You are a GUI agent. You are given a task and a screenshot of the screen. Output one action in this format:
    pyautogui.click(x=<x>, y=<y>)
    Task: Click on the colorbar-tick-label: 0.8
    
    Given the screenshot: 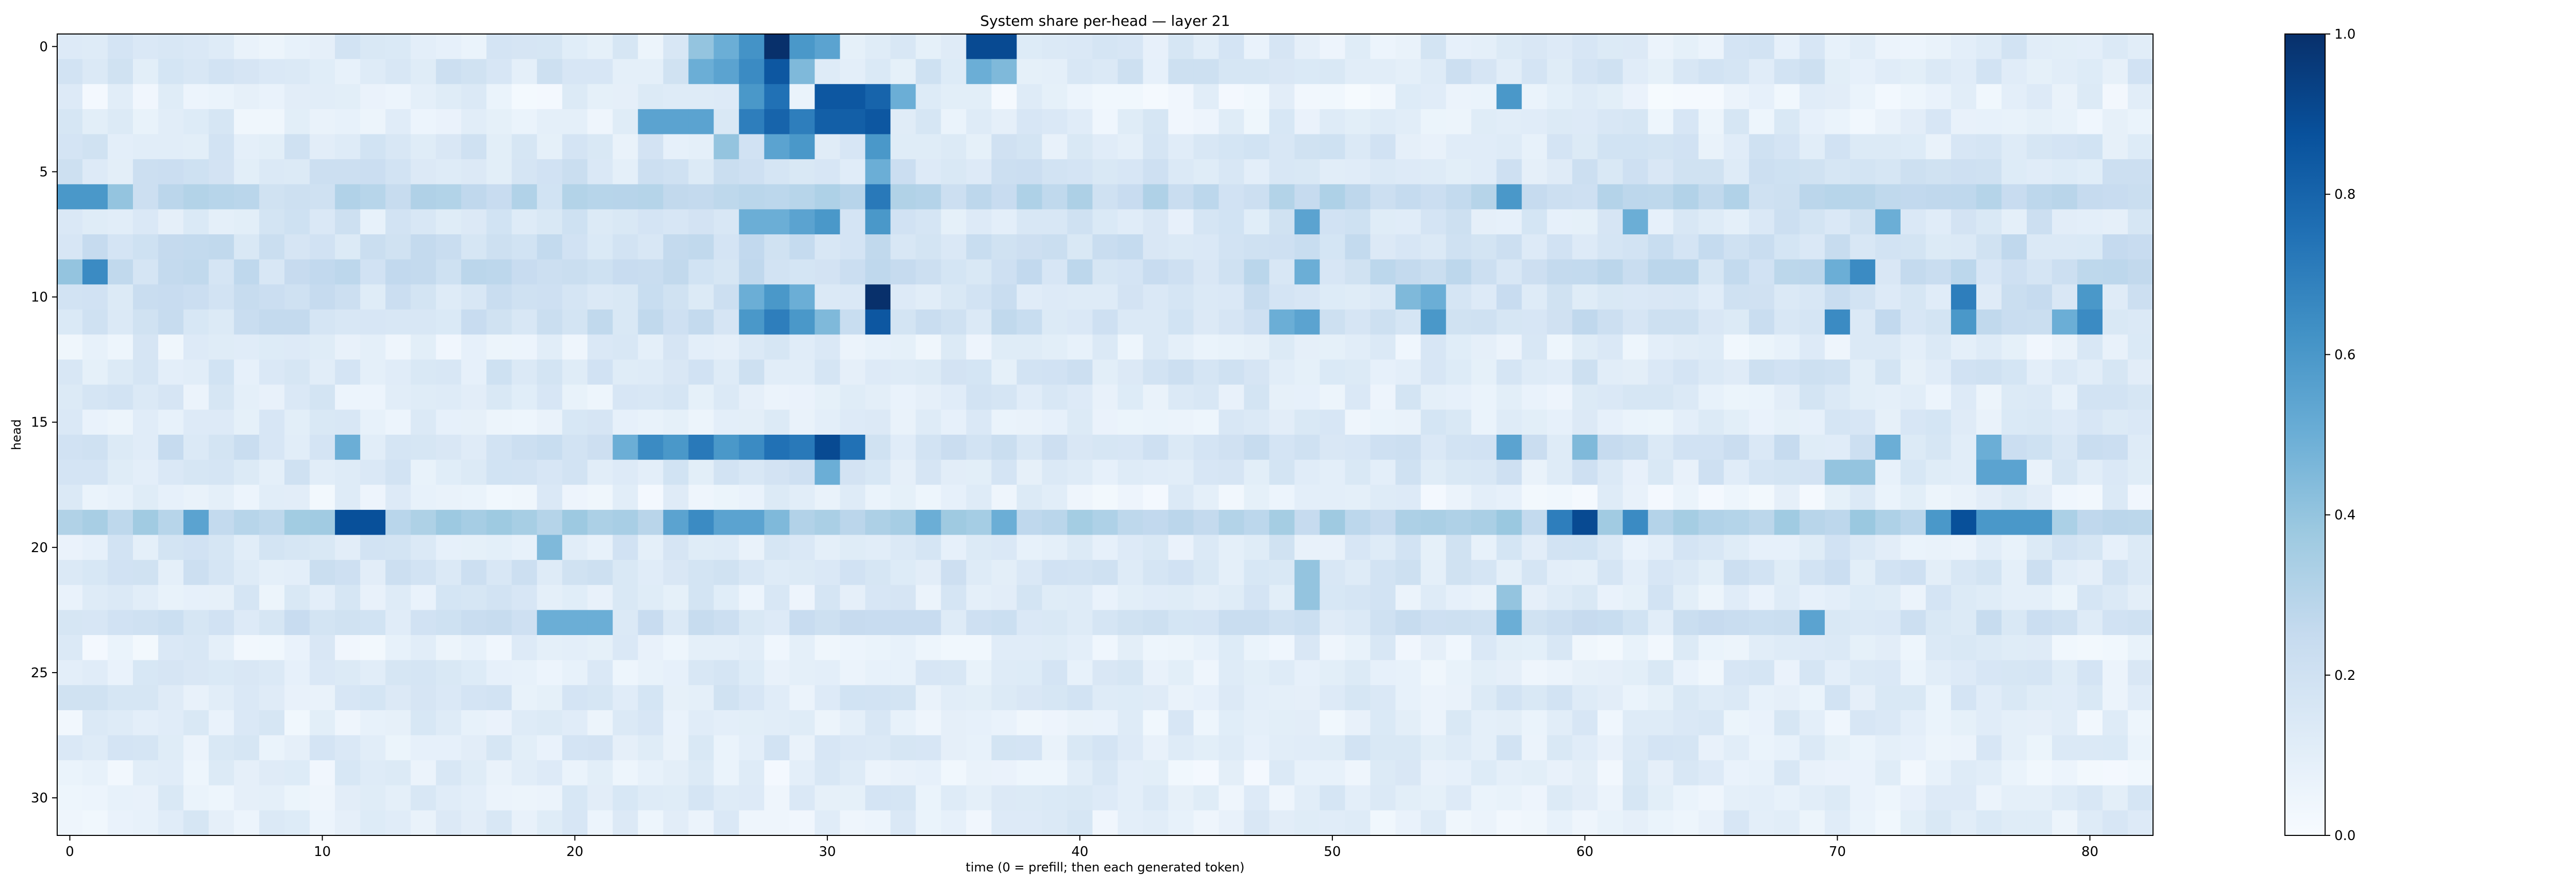 What is the action you would take?
    pyautogui.click(x=2344, y=194)
    